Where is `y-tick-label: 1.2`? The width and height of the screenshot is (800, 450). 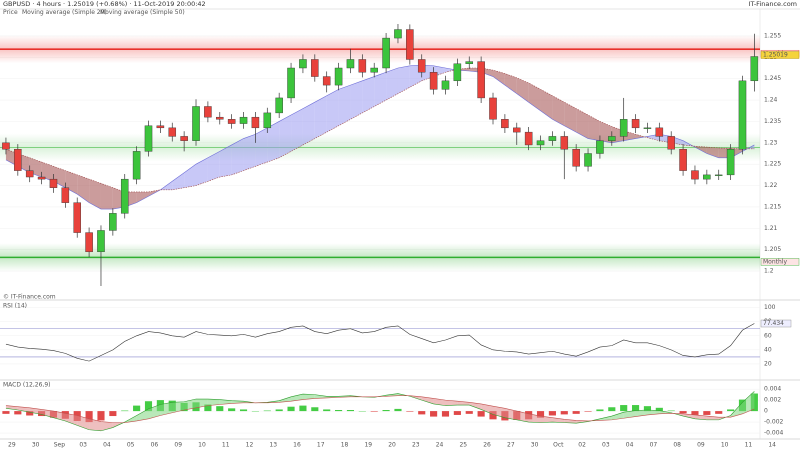
y-tick-label: 1.2 is located at coordinates (769, 271).